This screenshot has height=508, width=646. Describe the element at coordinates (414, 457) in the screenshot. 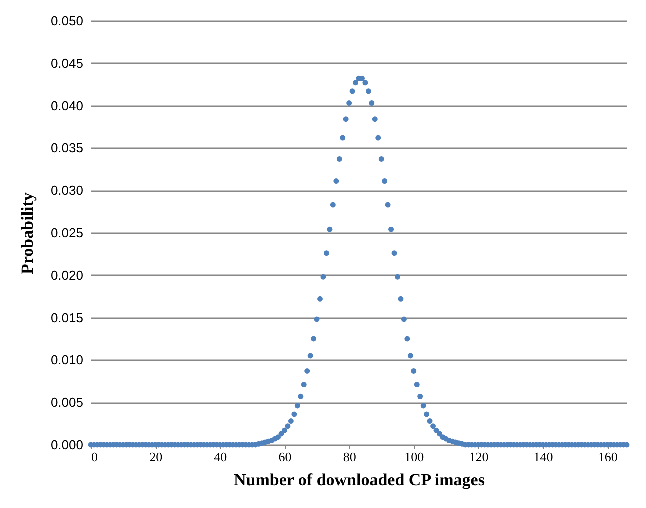

I see `x-tick-label: 100` at that location.